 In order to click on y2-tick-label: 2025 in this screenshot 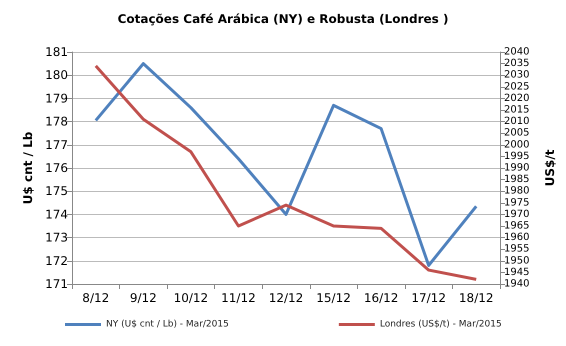, I will do `click(517, 86)`.